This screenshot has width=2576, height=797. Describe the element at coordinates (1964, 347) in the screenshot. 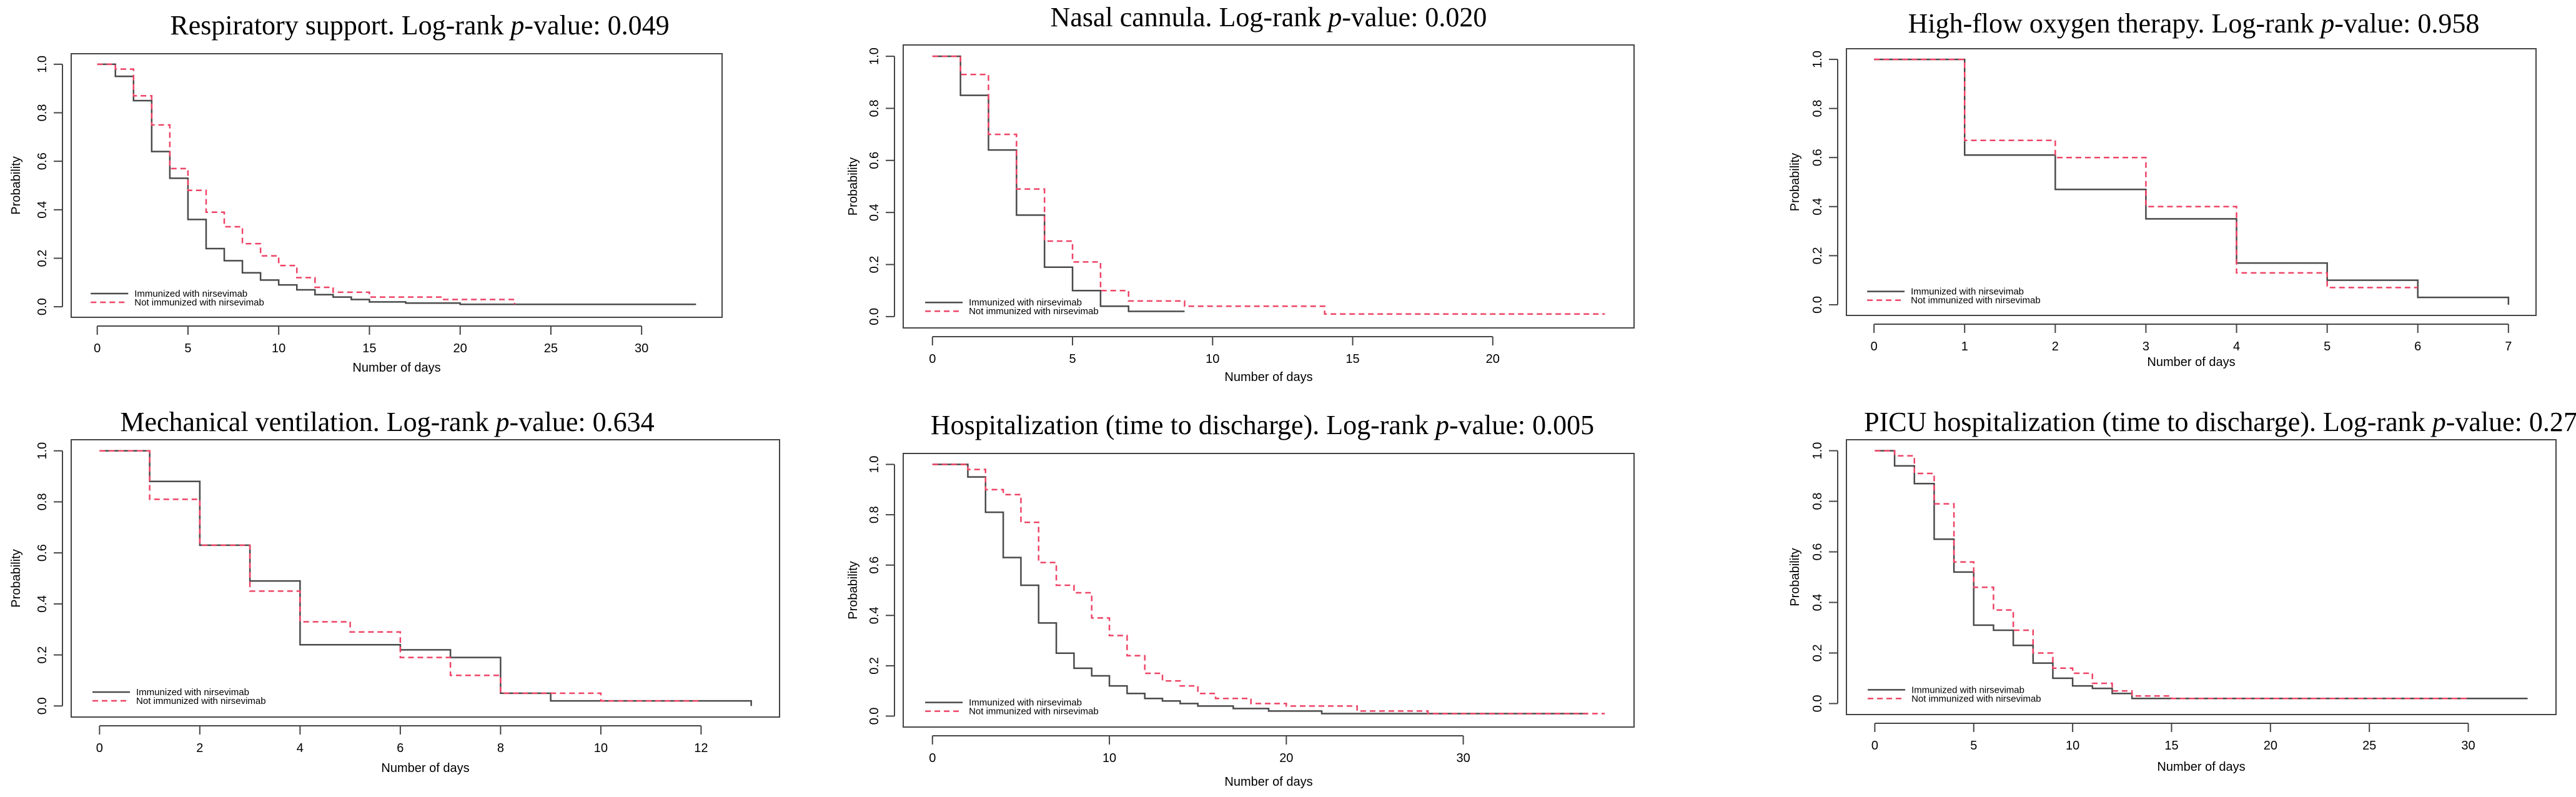

I see `x-tick-label: 1` at that location.